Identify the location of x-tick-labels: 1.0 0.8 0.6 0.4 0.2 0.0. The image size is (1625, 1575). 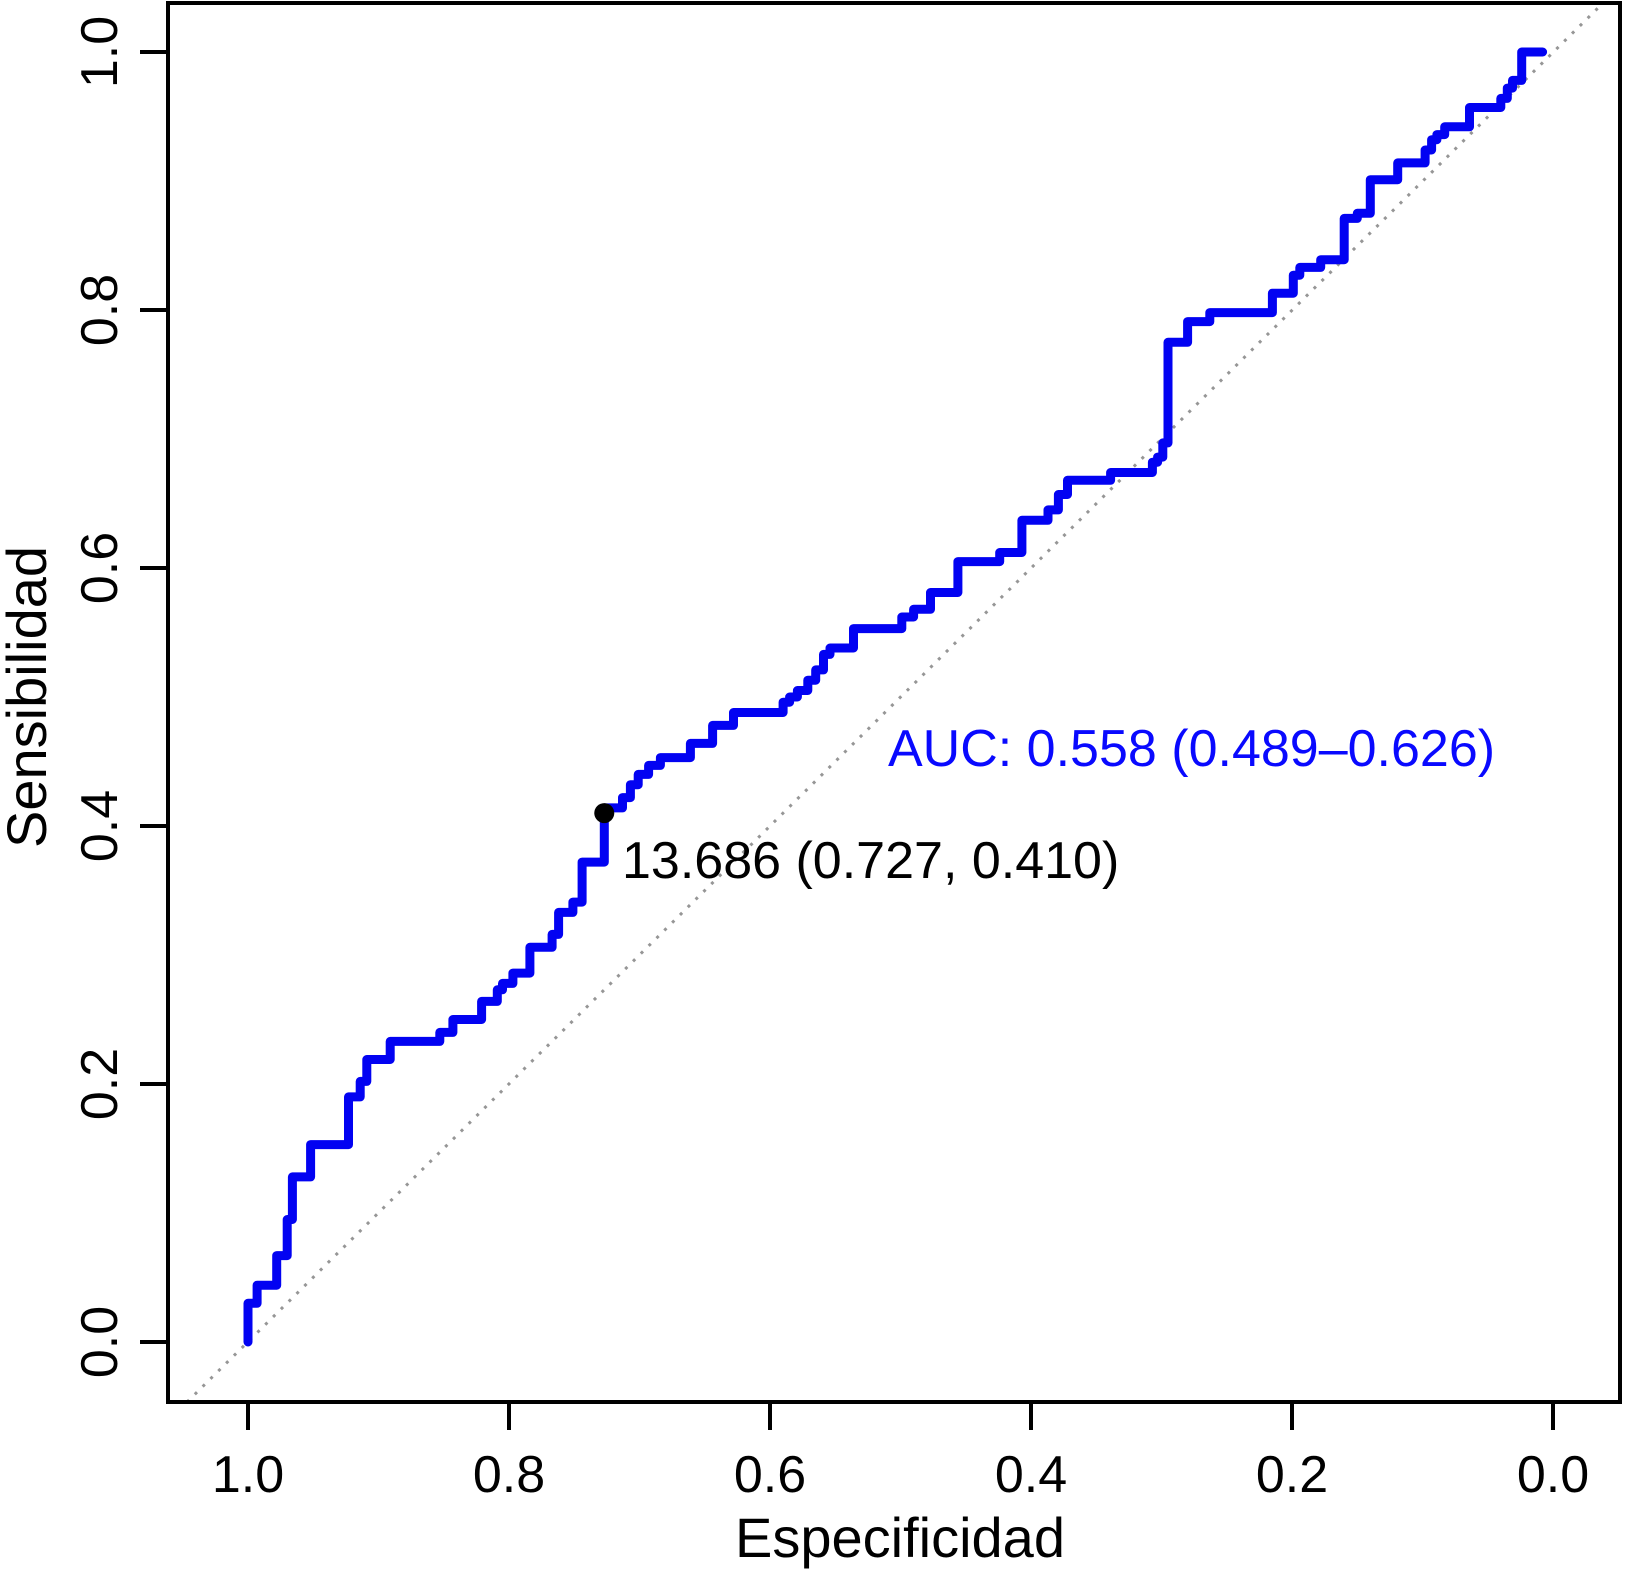
(900, 1475).